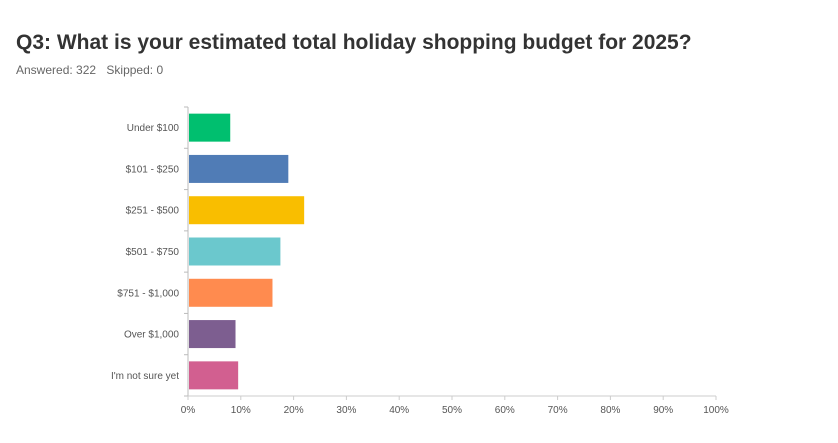 This screenshot has width=838, height=443. Describe the element at coordinates (346, 410) in the screenshot. I see `x-tick-label: 30%` at that location.